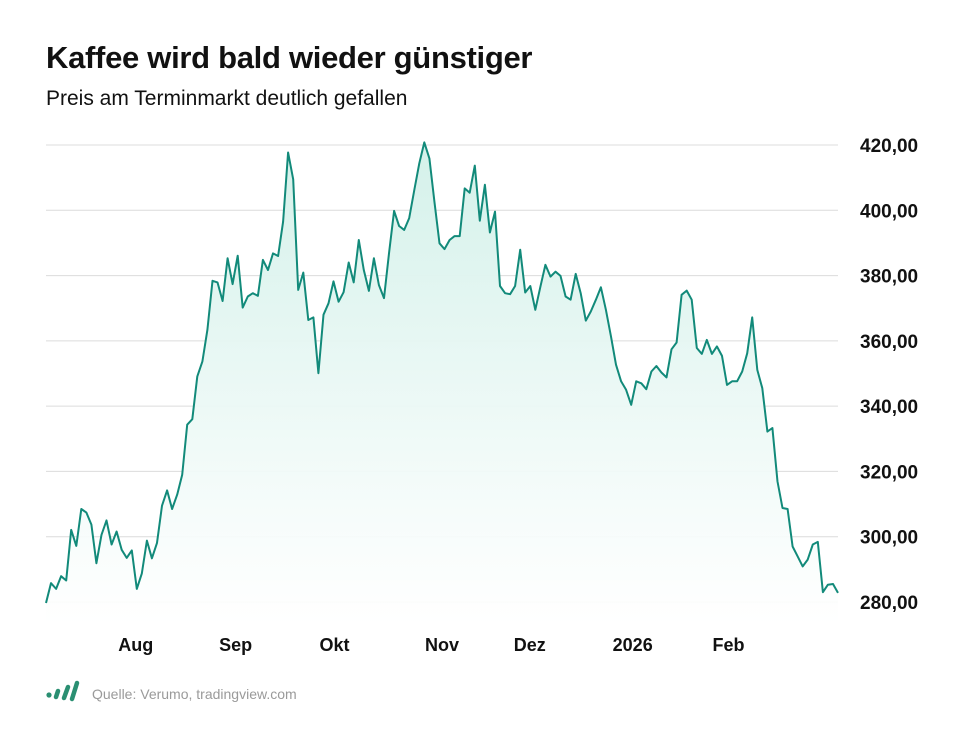 The image size is (978, 742). Describe the element at coordinates (889, 211) in the screenshot. I see `y-tick-label: 400,00` at that location.